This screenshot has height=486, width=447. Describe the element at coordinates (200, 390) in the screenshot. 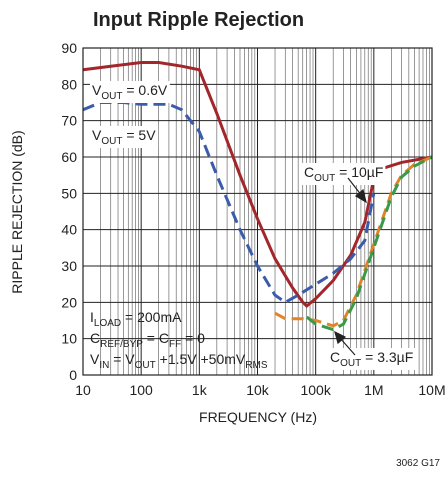

I see `x-tick-label: 1k` at that location.